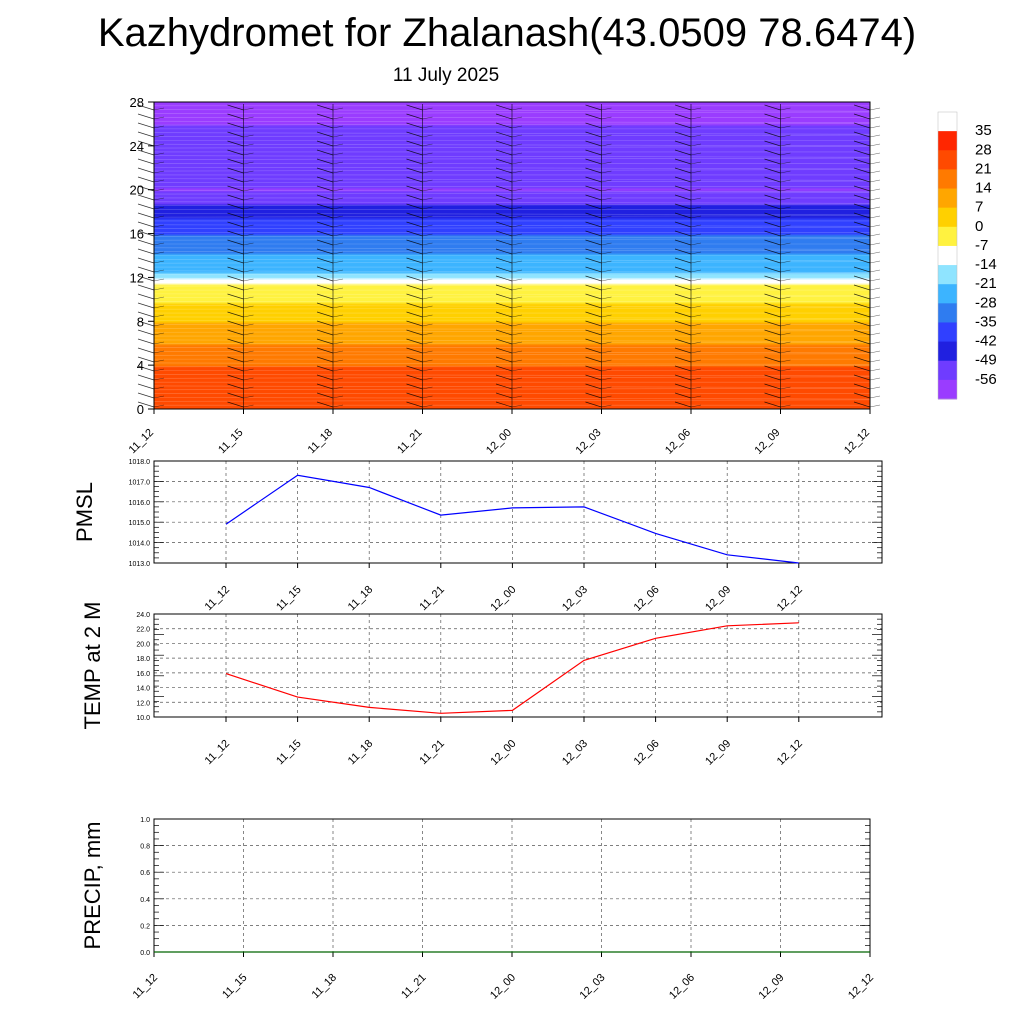  Describe the element at coordinates (140, 564) in the screenshot. I see `y-tick-label: 1013.0` at that location.